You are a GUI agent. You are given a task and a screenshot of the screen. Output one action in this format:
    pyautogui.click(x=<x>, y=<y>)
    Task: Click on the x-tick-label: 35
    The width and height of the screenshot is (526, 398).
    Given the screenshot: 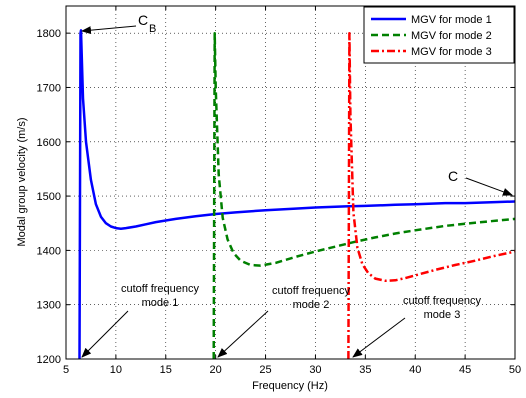 What is the action you would take?
    pyautogui.click(x=365, y=370)
    